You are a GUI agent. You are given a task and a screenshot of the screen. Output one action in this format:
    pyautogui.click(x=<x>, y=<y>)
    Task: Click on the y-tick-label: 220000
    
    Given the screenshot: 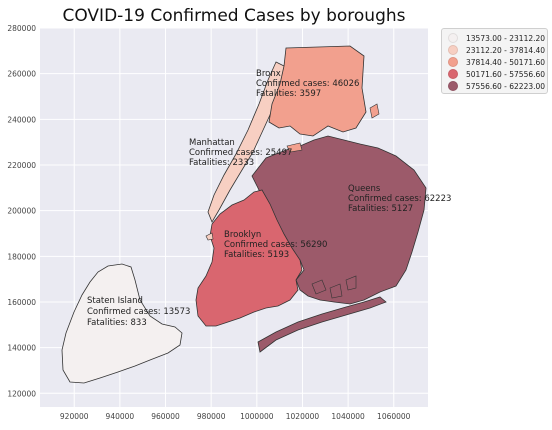 What is the action you would take?
    pyautogui.click(x=21, y=165)
    